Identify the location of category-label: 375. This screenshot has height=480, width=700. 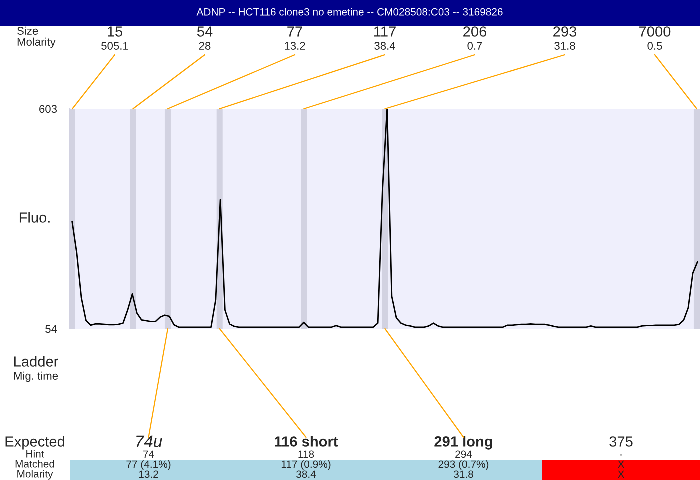
(621, 441).